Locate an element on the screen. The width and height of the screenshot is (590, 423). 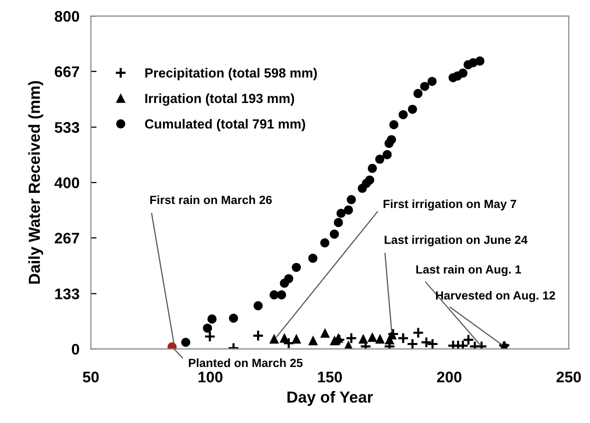
y-axis-title: Daily Water Received (mm) is located at coordinates (36, 182).